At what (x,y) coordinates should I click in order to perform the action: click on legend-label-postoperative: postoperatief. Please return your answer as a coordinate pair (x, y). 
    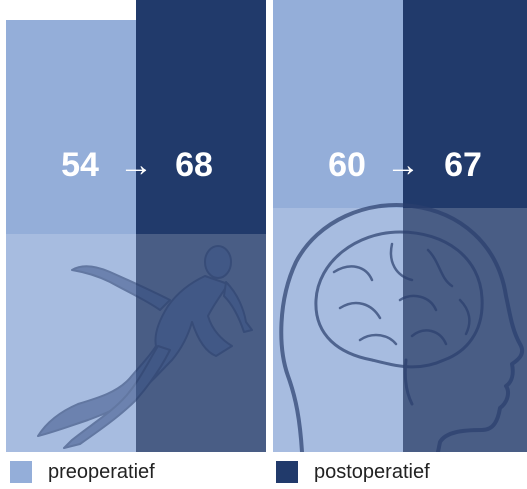
    Looking at the image, I should click on (372, 471).